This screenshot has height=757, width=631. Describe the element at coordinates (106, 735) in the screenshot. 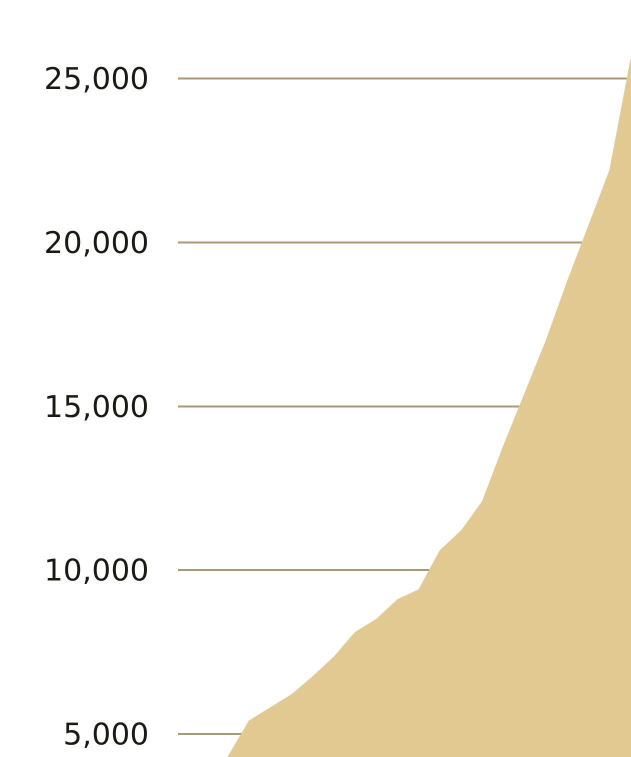

I see `y-tick-label: 5,000` at that location.